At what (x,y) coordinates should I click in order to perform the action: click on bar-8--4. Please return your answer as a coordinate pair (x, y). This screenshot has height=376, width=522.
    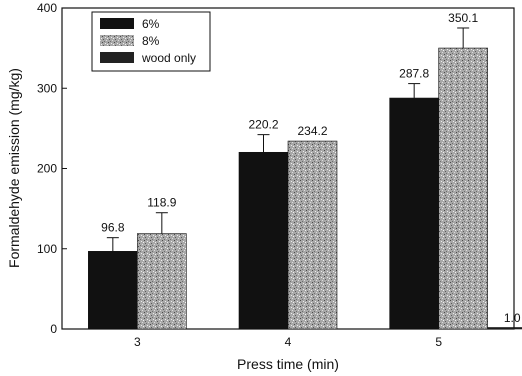
    Looking at the image, I should click on (312, 235).